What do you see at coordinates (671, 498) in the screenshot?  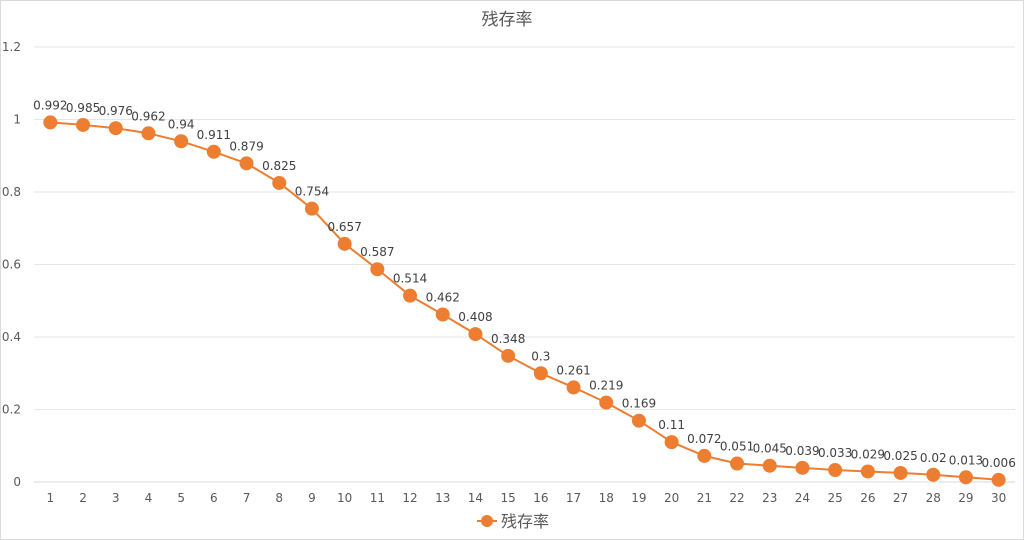 I see `x-tick-label: 20` at bounding box center [671, 498].